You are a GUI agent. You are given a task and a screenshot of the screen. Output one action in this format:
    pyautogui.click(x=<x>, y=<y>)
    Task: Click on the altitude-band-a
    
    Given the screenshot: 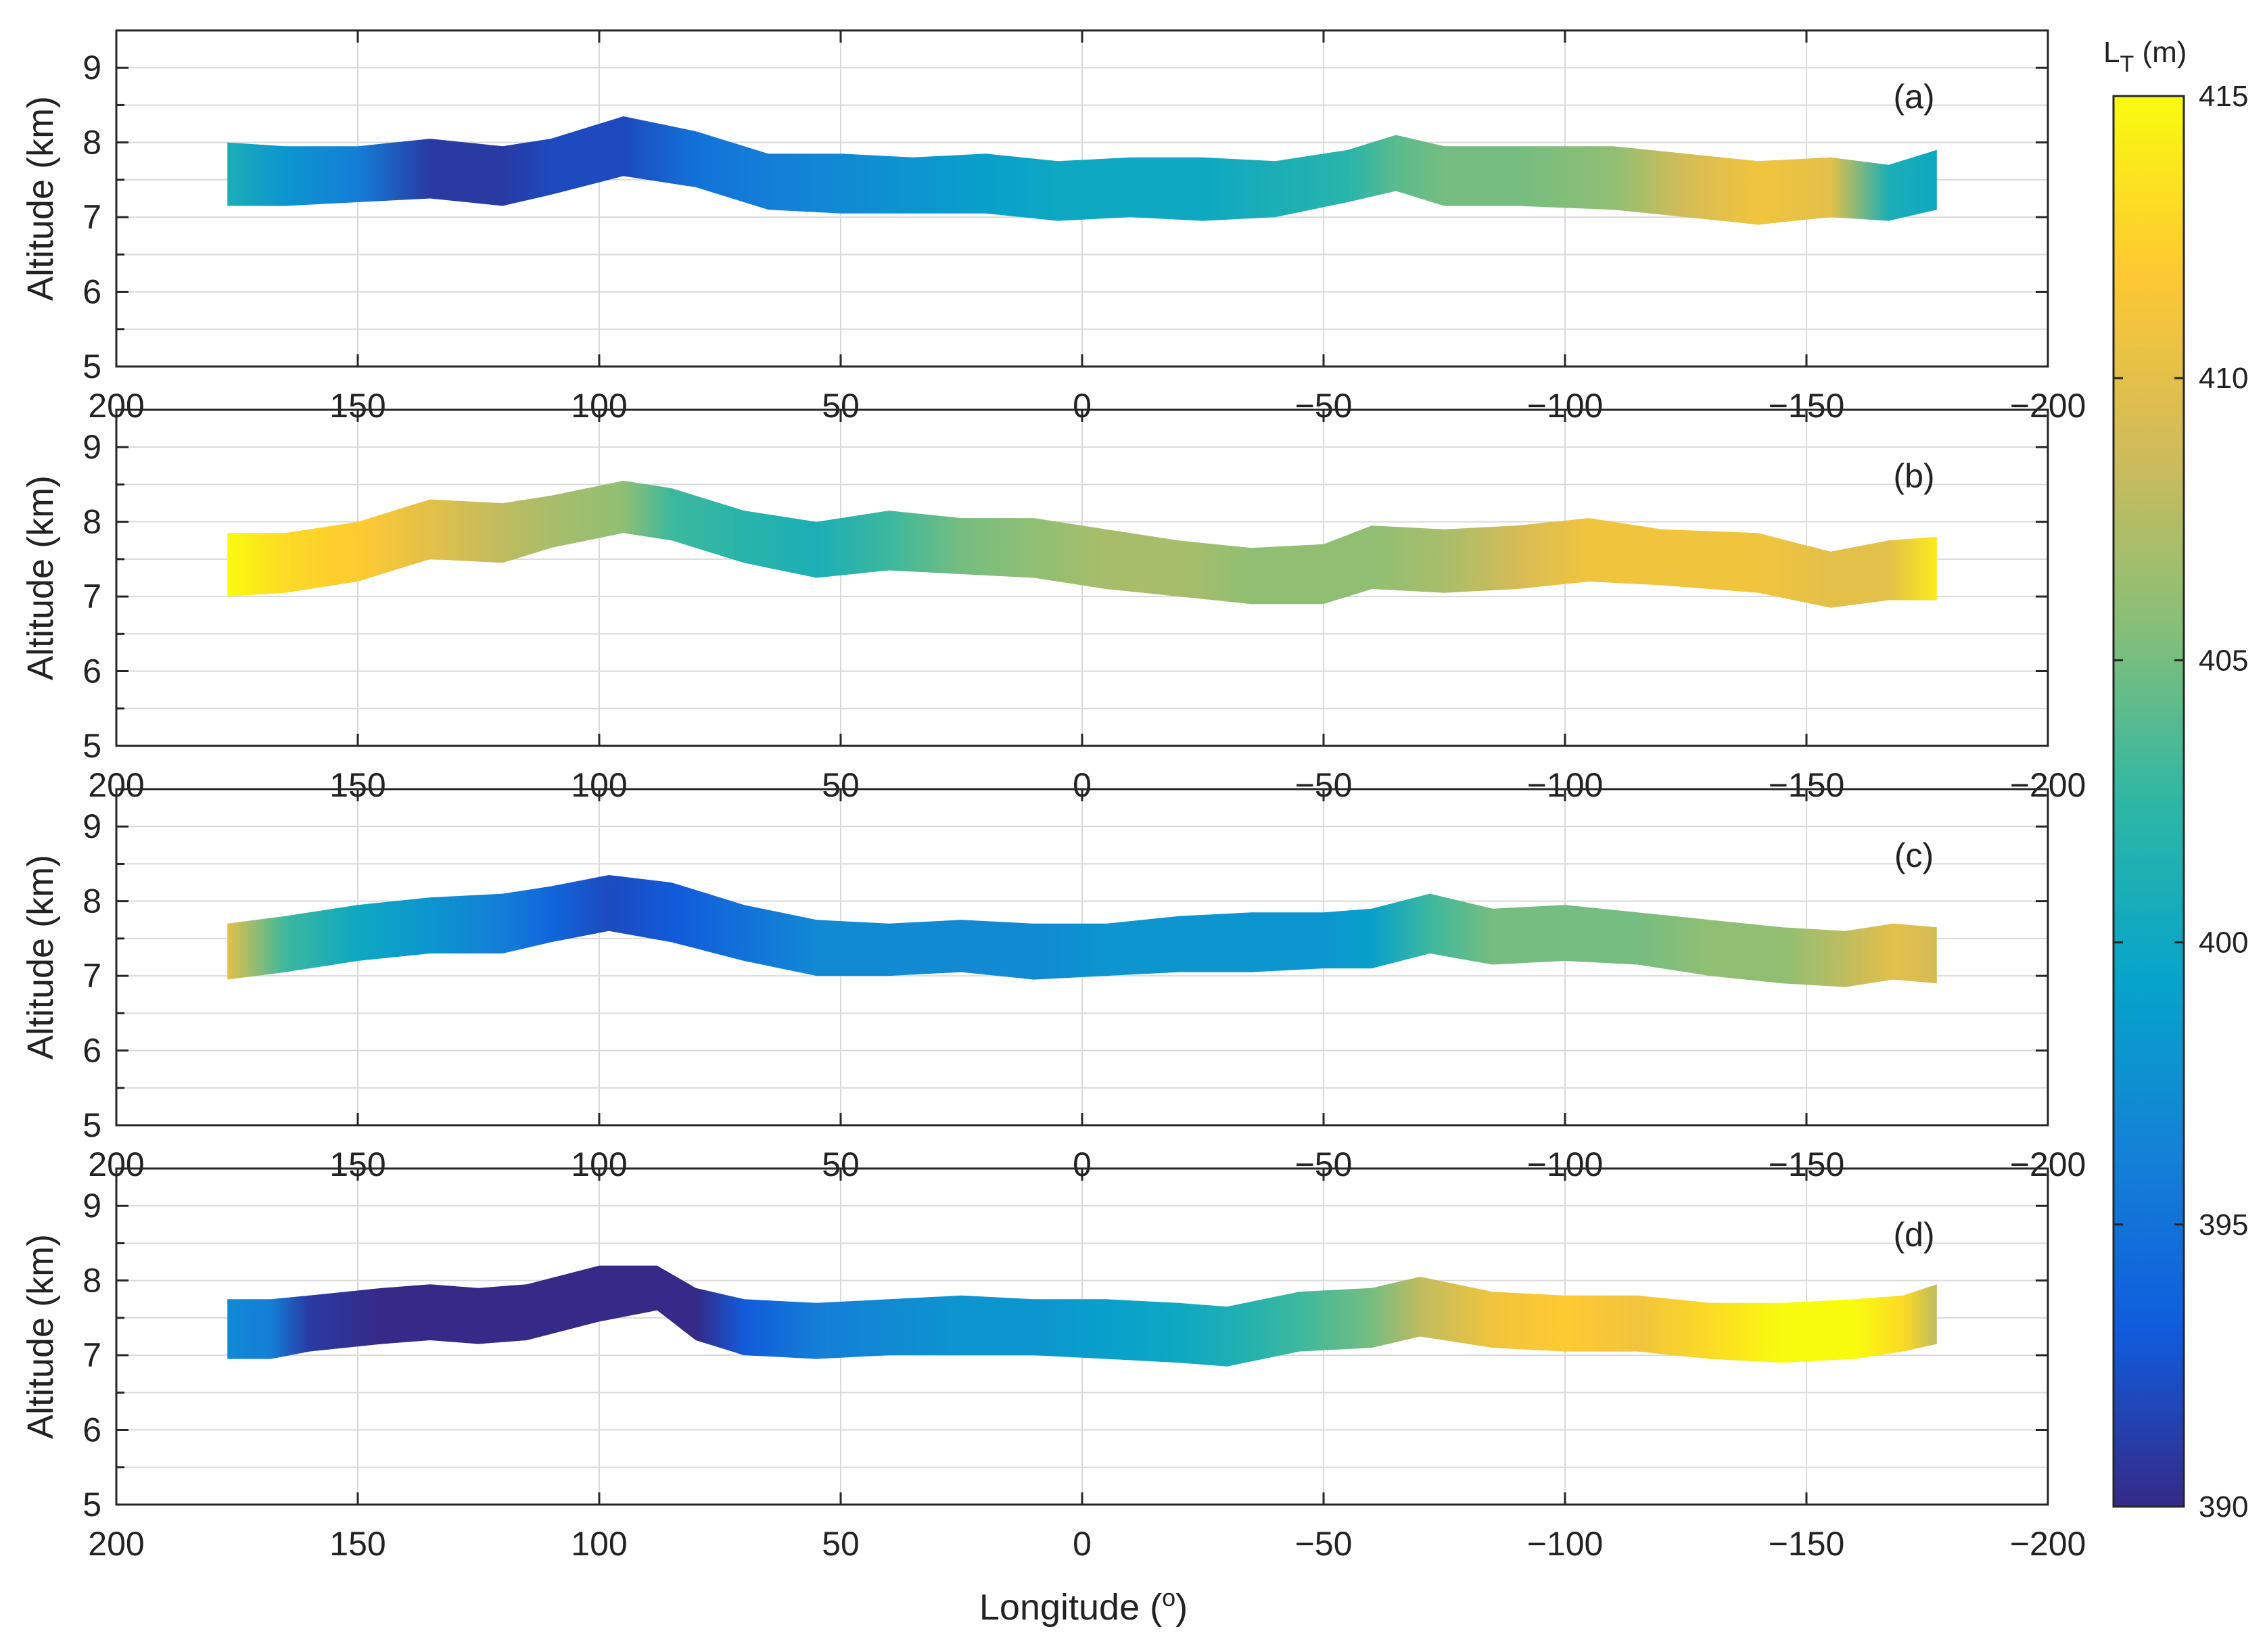 What is the action you would take?
    pyautogui.click(x=1082, y=170)
    